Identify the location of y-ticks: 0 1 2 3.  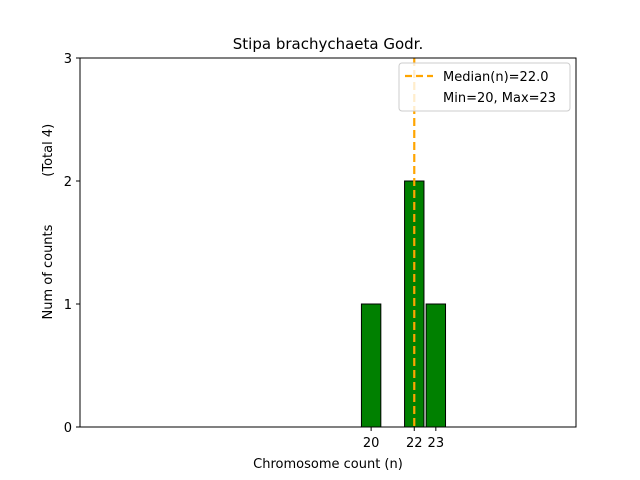
(72, 244).